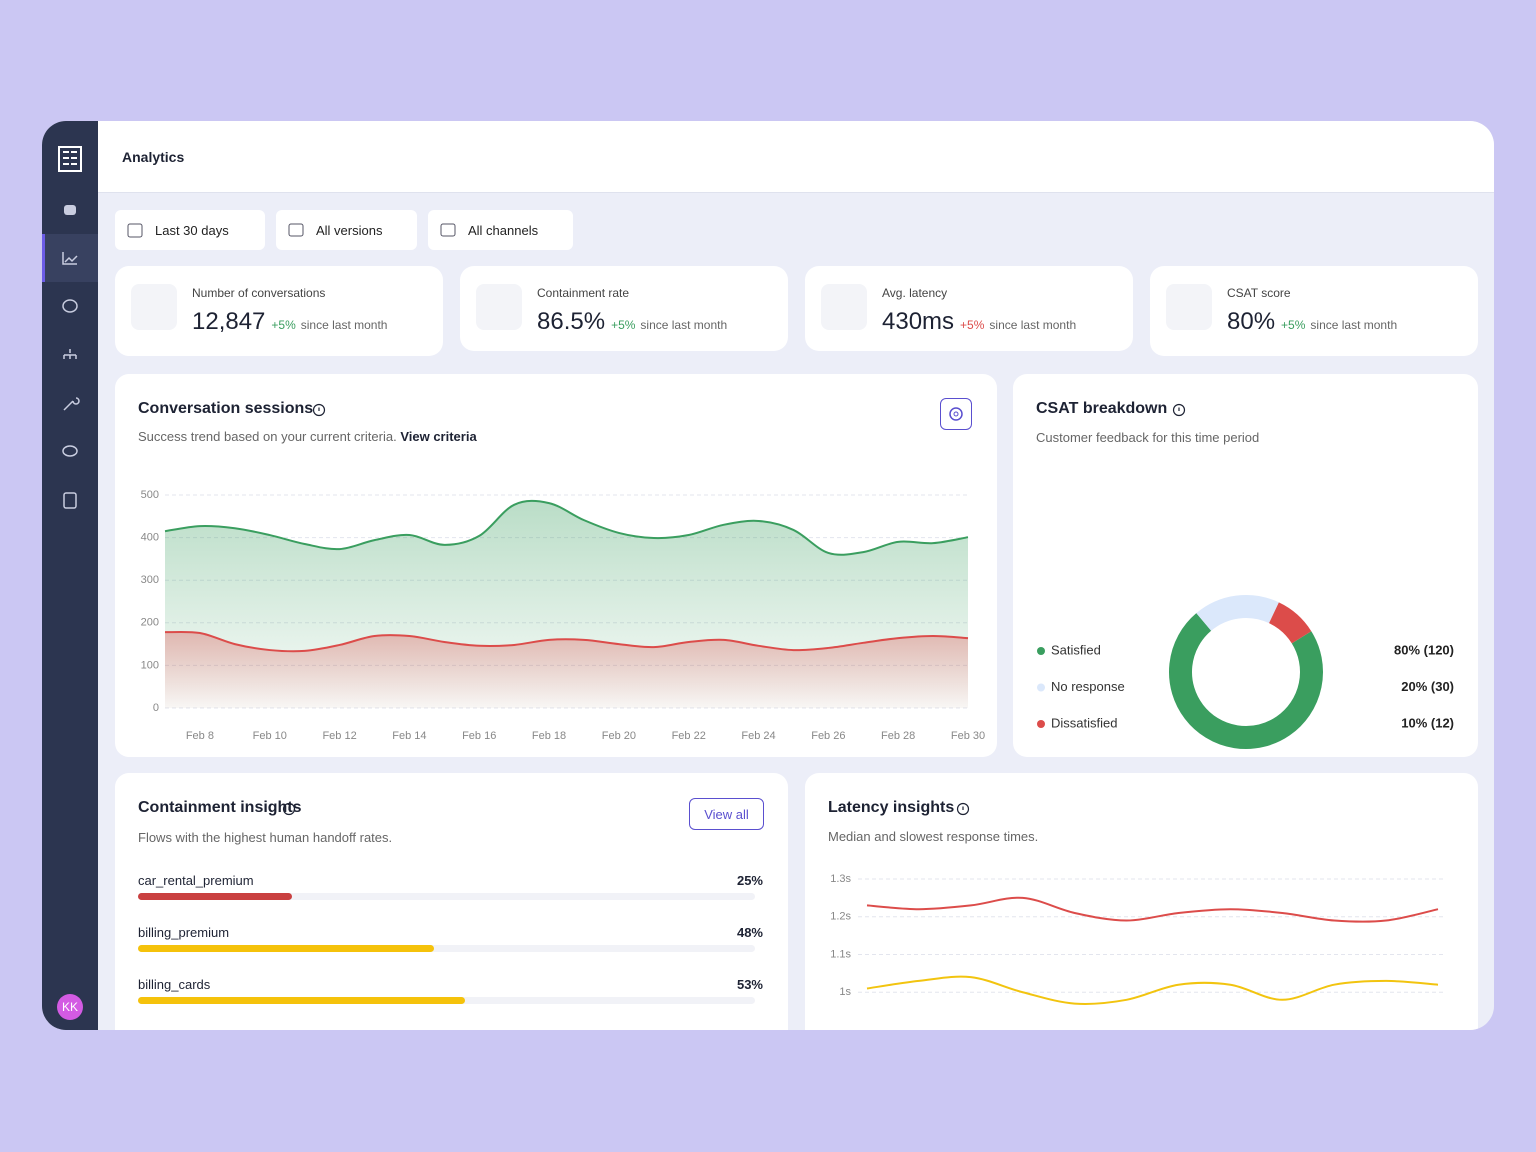  Describe the element at coordinates (1427, 686) in the screenshot. I see `legend-value: 20% (30)` at that location.